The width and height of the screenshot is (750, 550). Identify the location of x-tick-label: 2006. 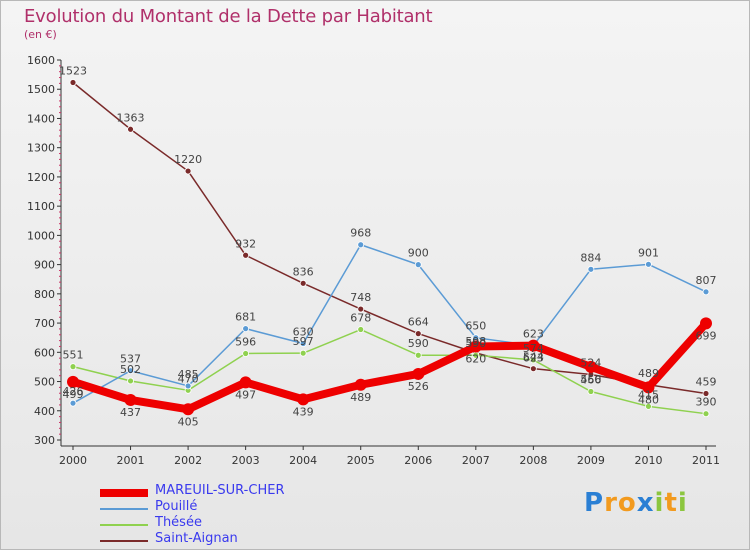
(418, 460).